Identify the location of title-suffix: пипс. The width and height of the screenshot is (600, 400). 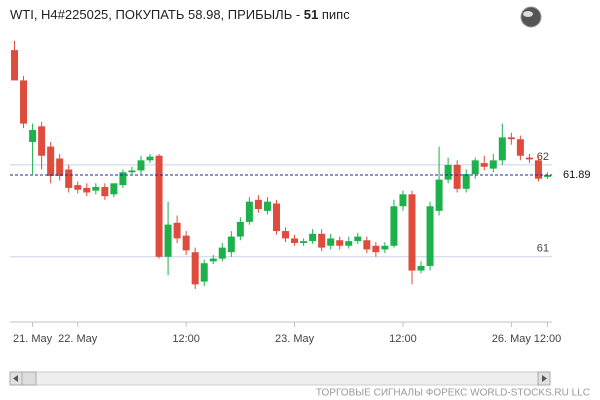
(334, 14).